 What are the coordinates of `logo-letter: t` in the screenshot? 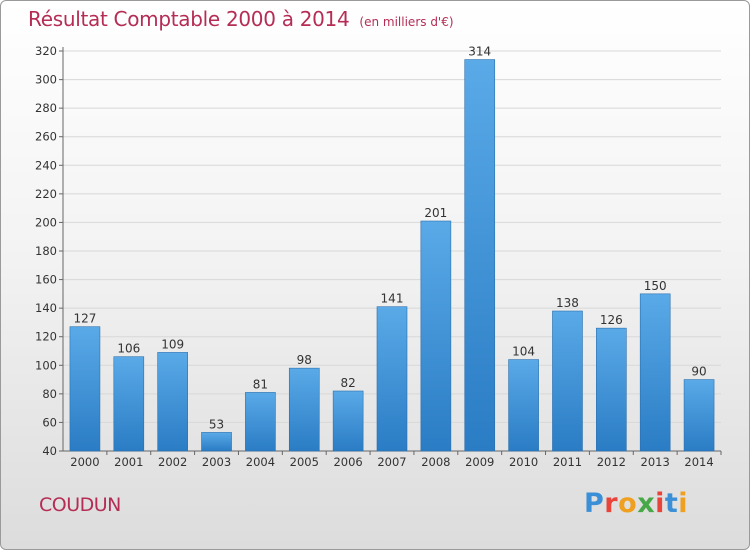 It's located at (671, 503).